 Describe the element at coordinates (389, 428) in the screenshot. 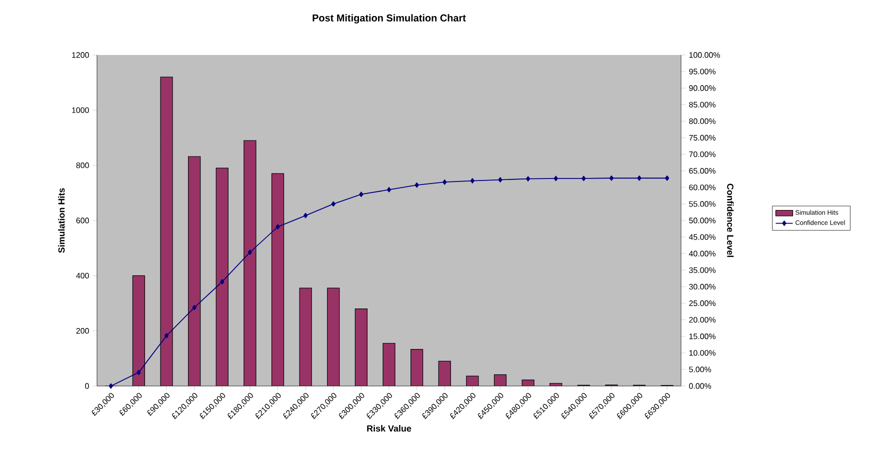

I see `x-axis-title: Risk Value` at that location.